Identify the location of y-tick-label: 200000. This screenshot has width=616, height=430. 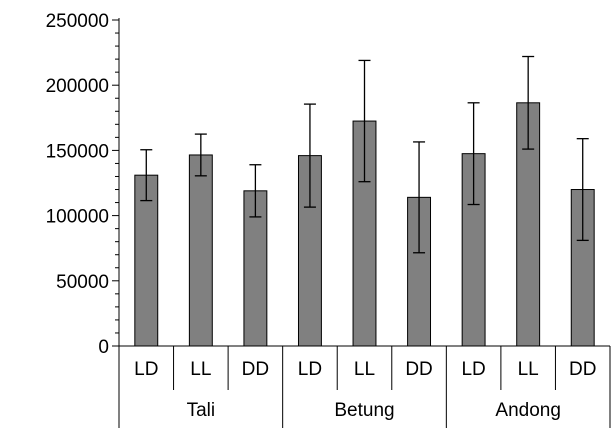
(77, 86).